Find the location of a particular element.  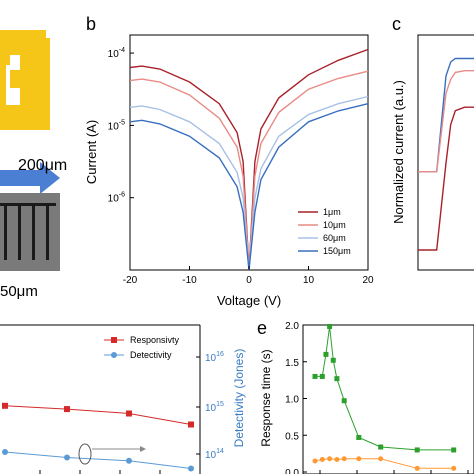

y-tick-label-2: 10⁻⁴ is located at coordinates (116, 53).